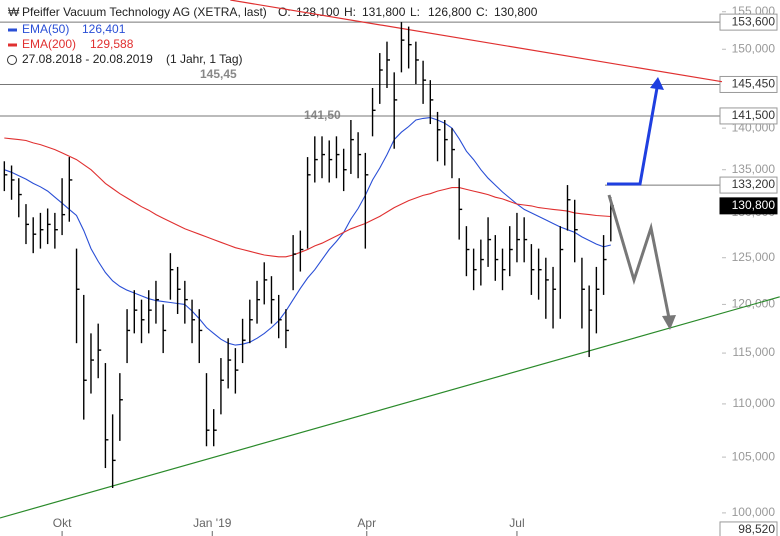  I want to click on scenario-arrows, so click(641, 203).